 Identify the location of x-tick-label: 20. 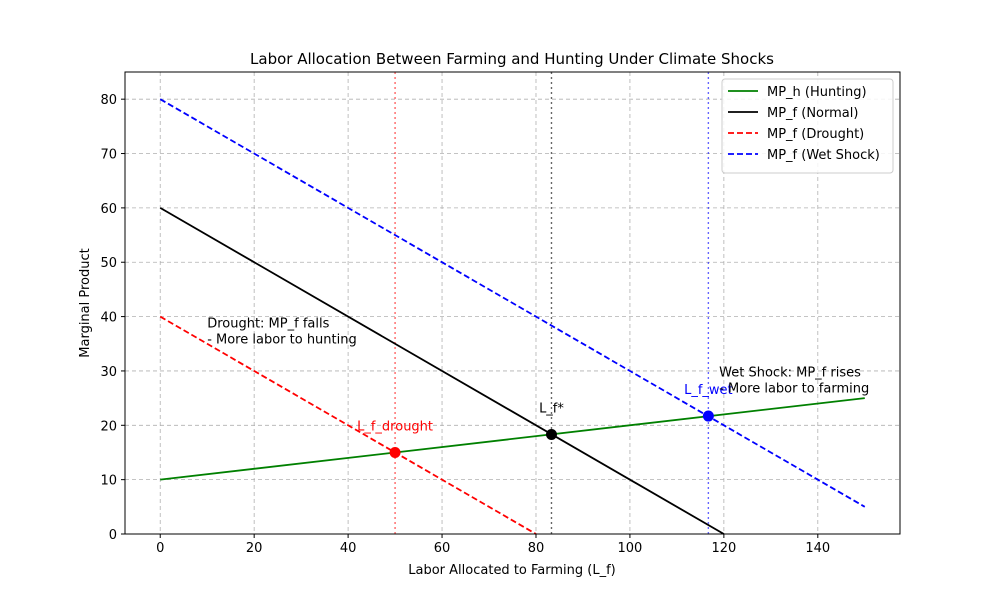
(254, 548).